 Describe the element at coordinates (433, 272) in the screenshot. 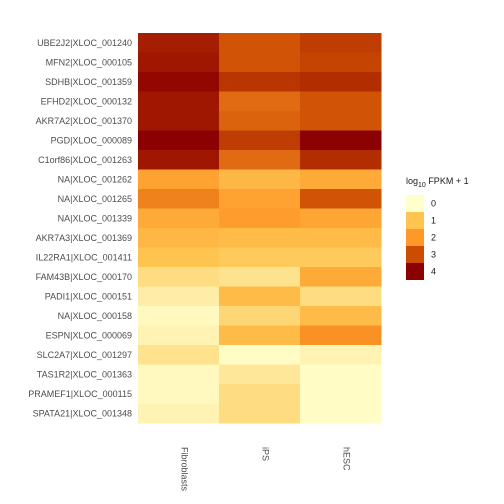

I see `legend-tick-label: 4` at that location.